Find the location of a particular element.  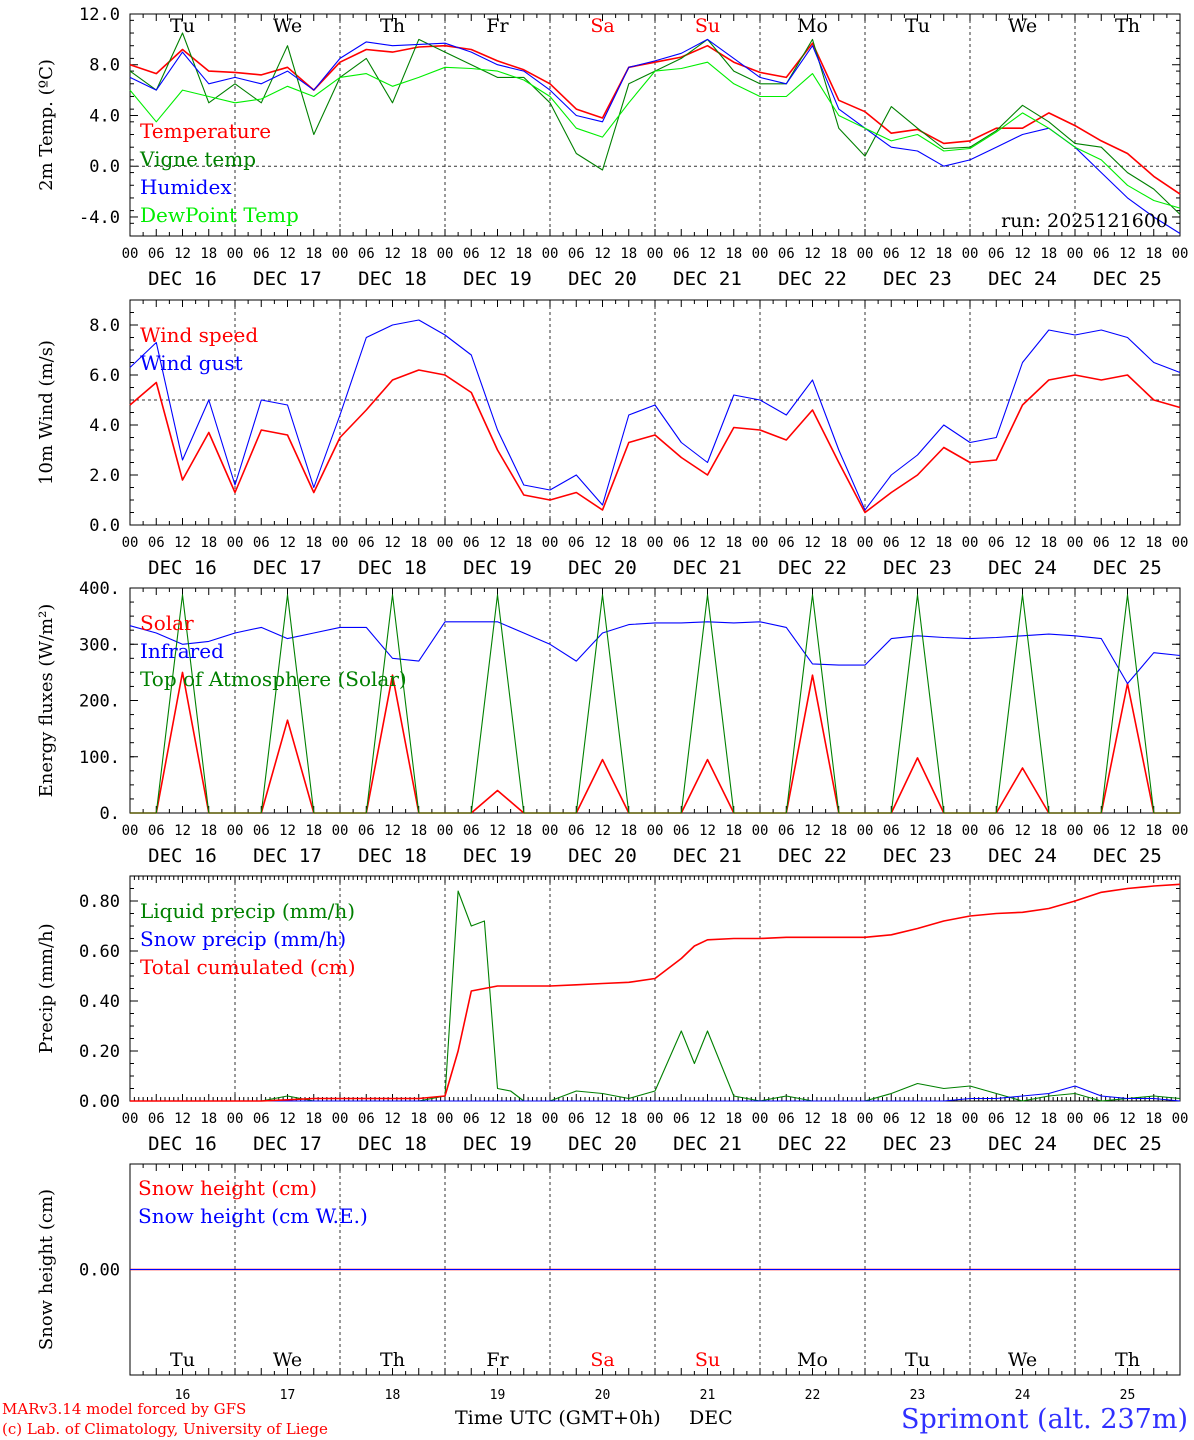

temp-series-temperature is located at coordinates (655, 118).